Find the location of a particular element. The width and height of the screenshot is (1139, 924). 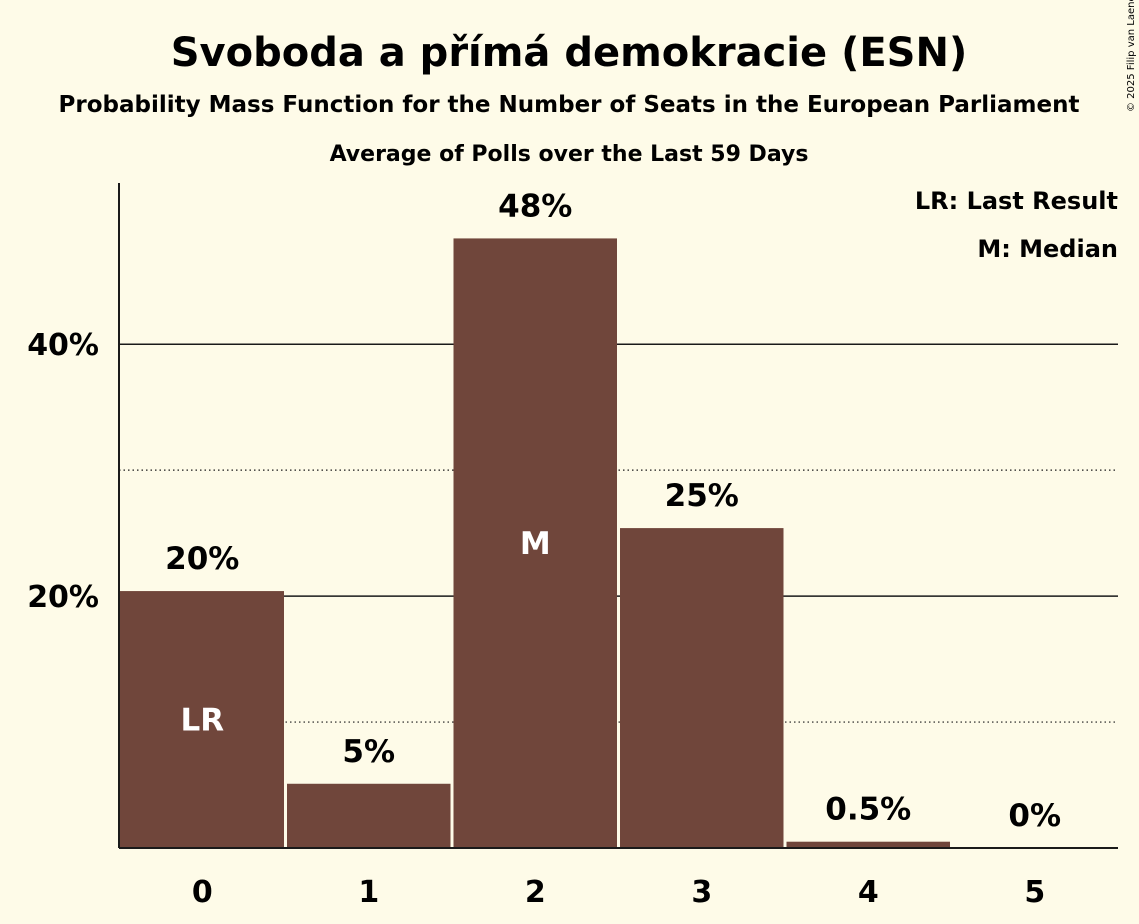

bar-marker-label: M is located at coordinates (535, 544).